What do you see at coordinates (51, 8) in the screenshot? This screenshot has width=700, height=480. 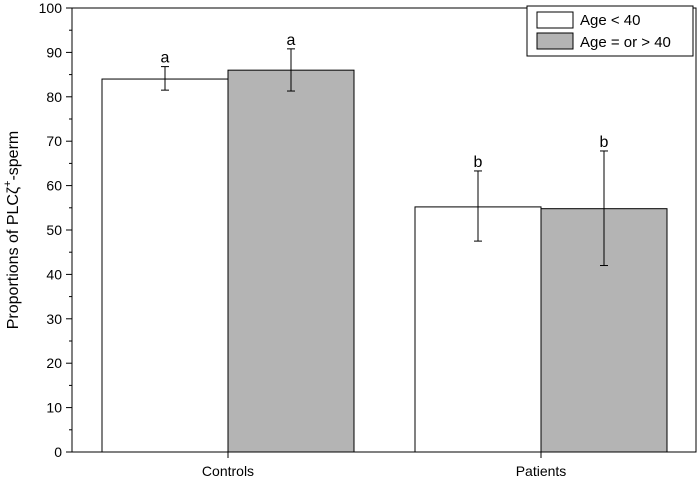 I see `y-tick-label: 100` at bounding box center [51, 8].